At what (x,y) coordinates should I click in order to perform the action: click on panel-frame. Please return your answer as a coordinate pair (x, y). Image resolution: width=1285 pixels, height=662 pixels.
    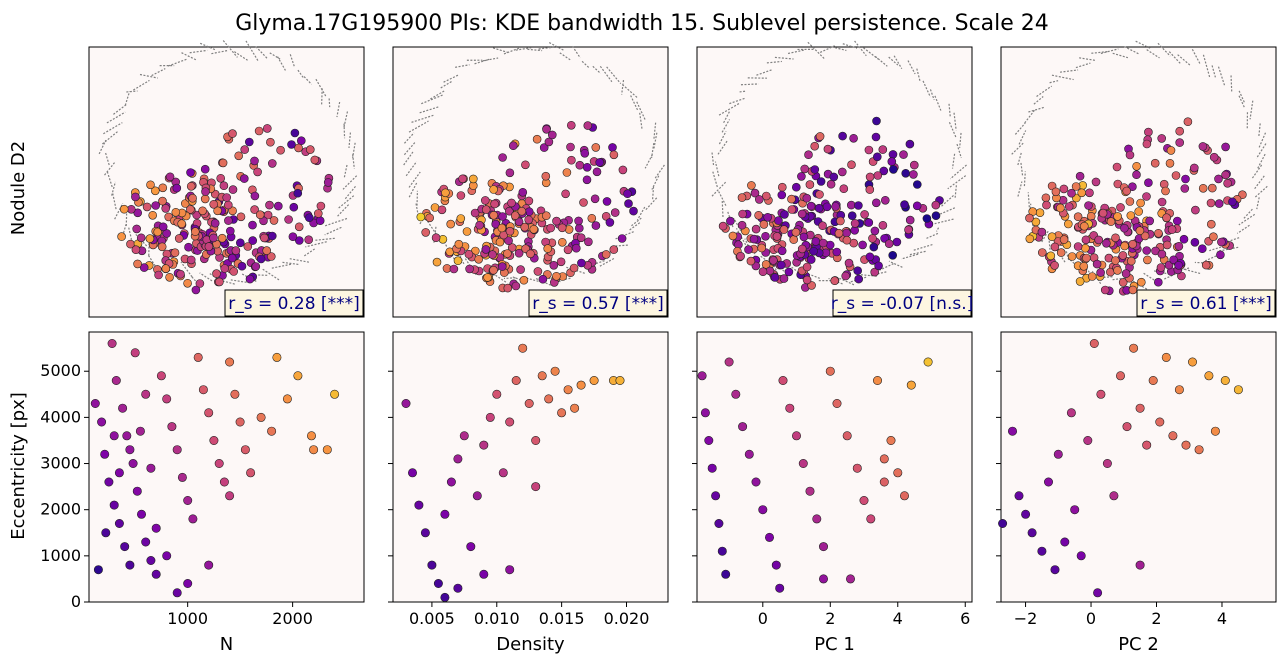
    Looking at the image, I should click on (1138, 467).